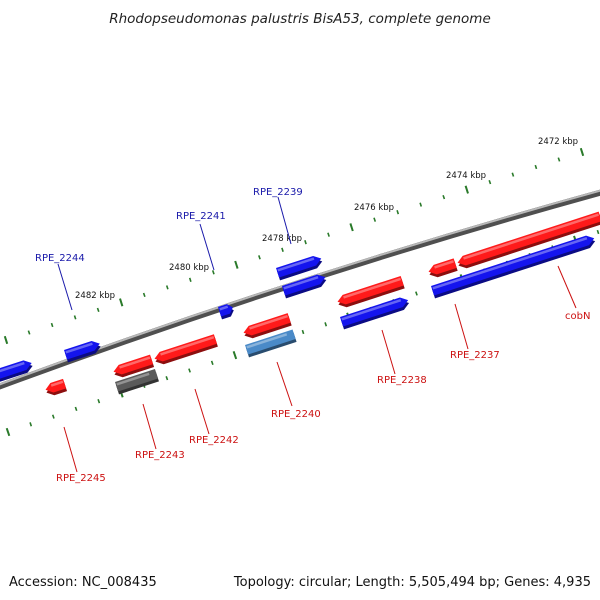 The image size is (600, 600). I want to click on leader-cobn, so click(567, 287).